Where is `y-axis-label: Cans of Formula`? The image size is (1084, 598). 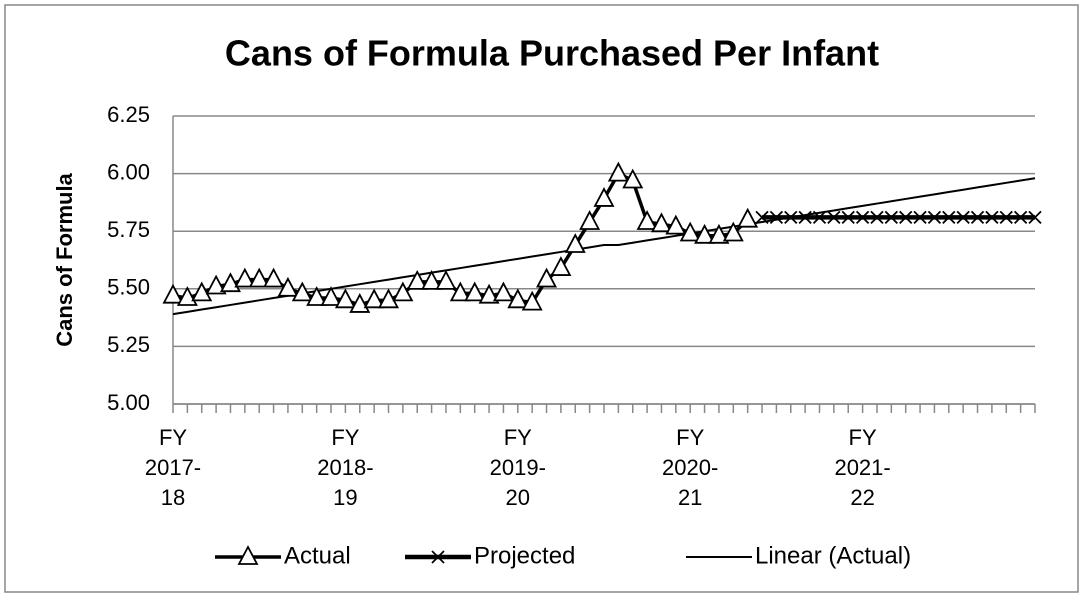 y-axis-label: Cans of Formula is located at coordinates (64, 259).